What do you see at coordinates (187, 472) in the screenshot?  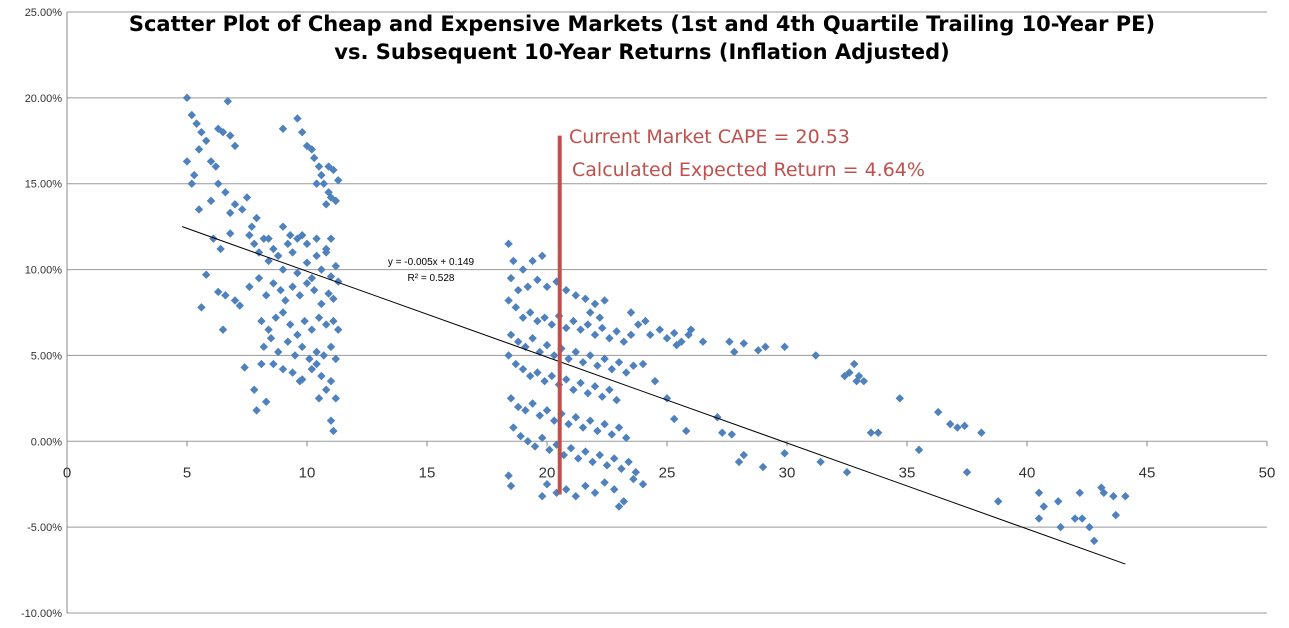 I see `x-tick-label: 5` at bounding box center [187, 472].